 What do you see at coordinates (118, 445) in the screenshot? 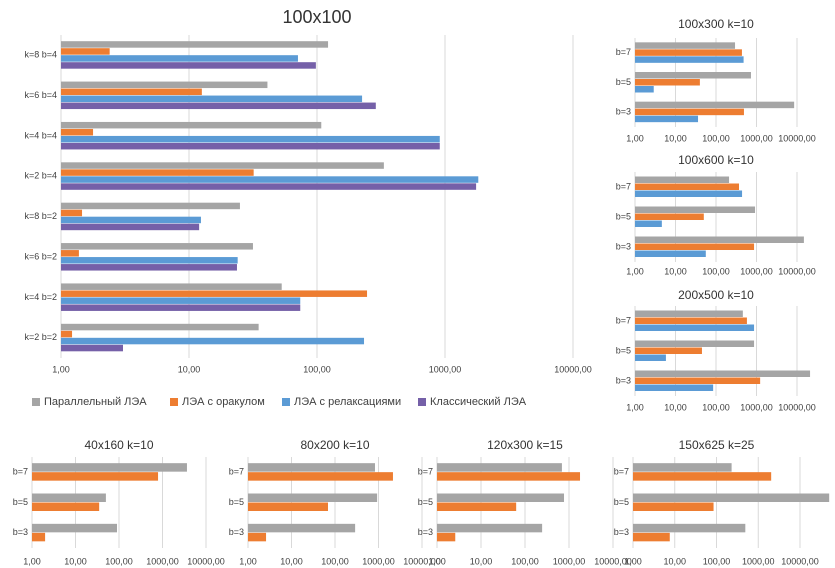
I see `chart-title: 40x160 k=10` at bounding box center [118, 445].